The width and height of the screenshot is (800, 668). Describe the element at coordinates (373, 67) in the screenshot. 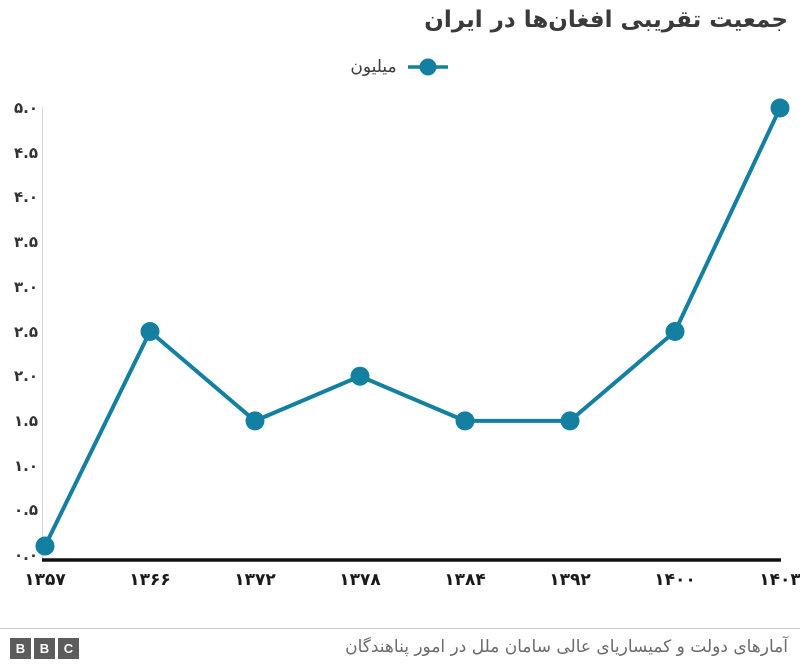

I see `legend-label: میلیون` at that location.